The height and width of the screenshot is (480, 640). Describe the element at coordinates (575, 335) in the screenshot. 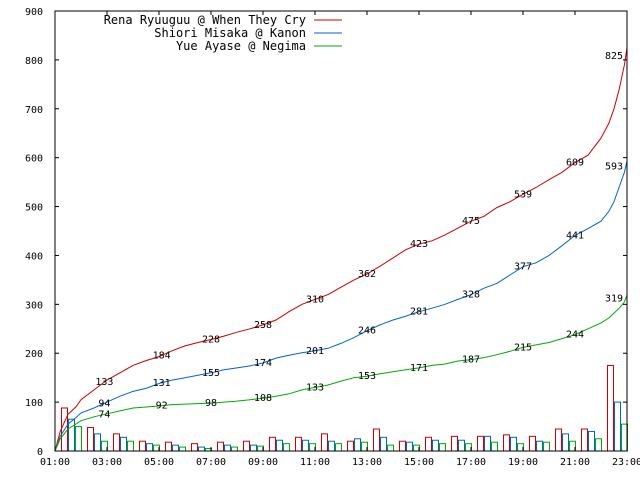

I see `value-label: 244` at that location.